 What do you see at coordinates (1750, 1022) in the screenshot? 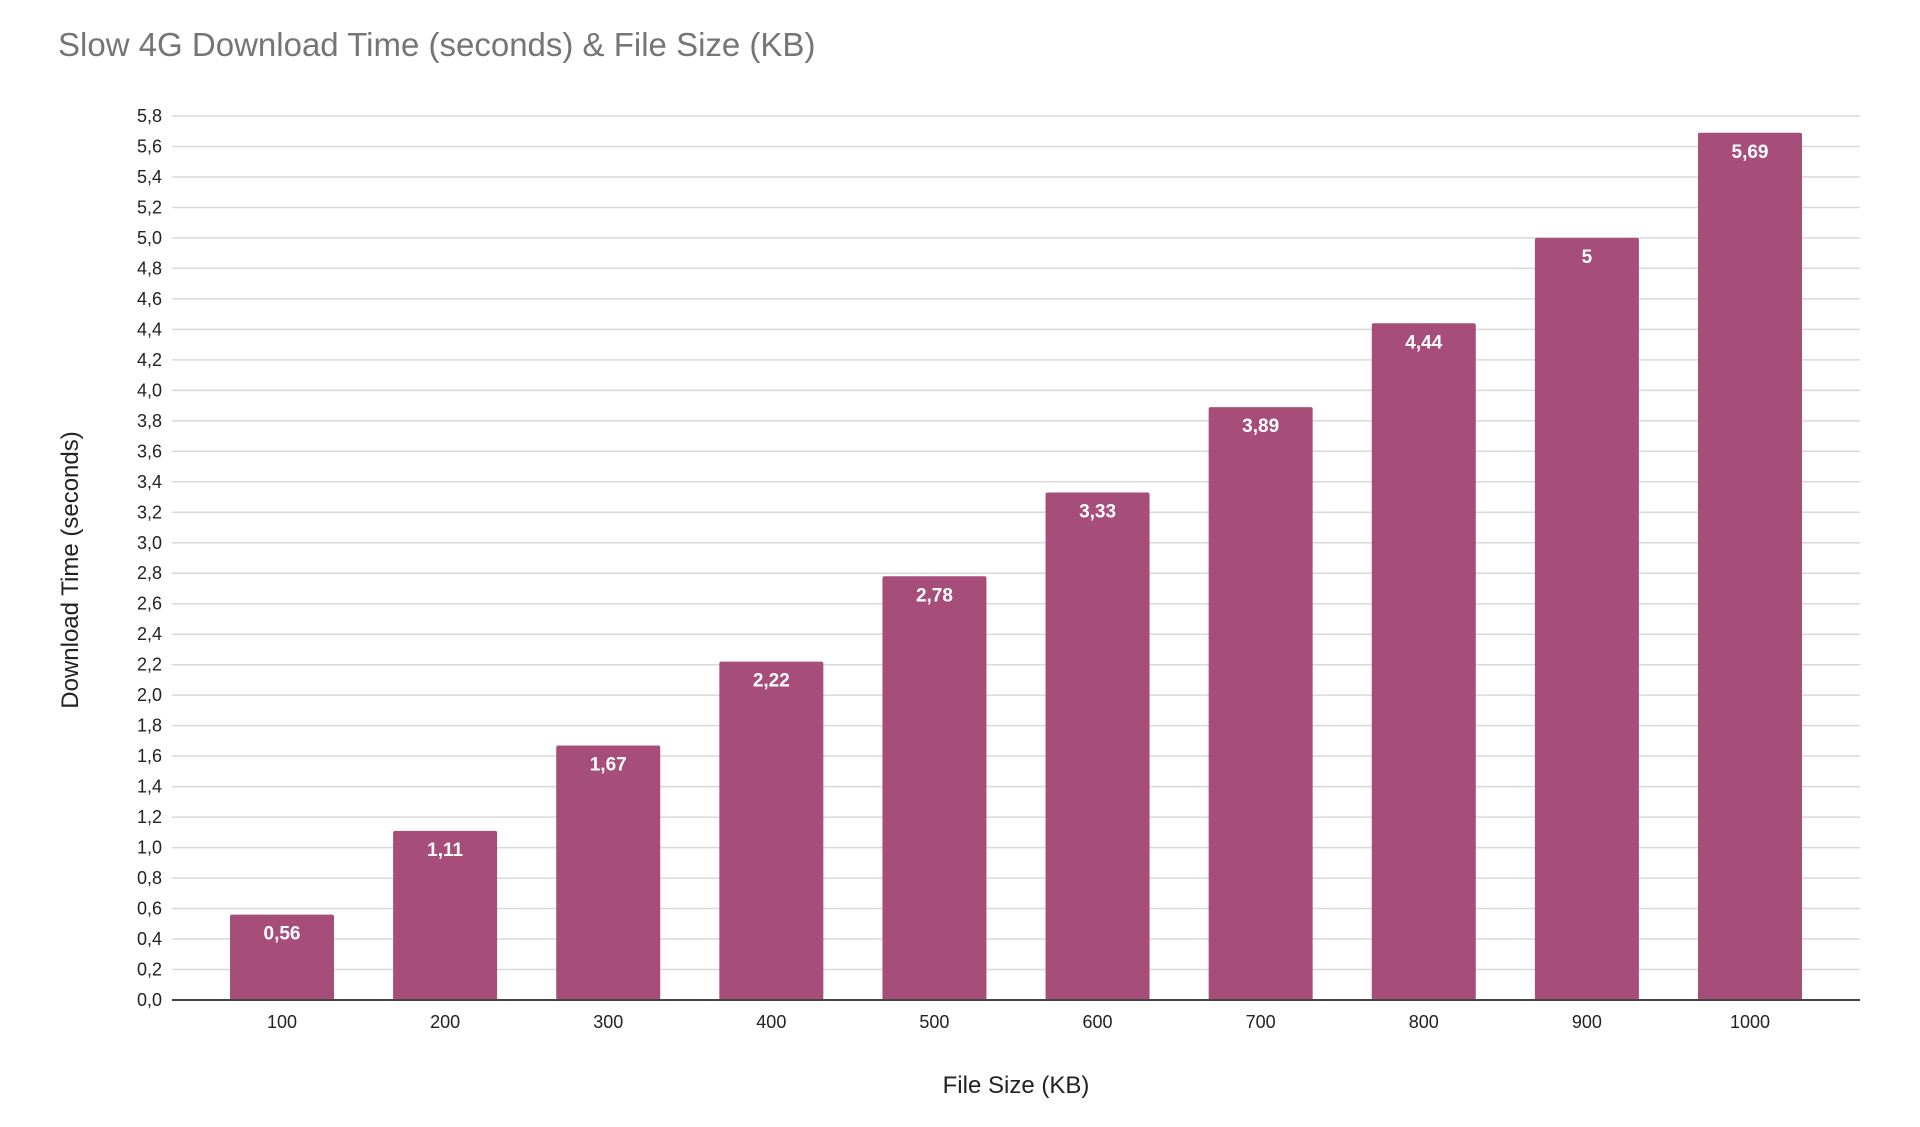
I see `x-tick-label: 1000` at bounding box center [1750, 1022].